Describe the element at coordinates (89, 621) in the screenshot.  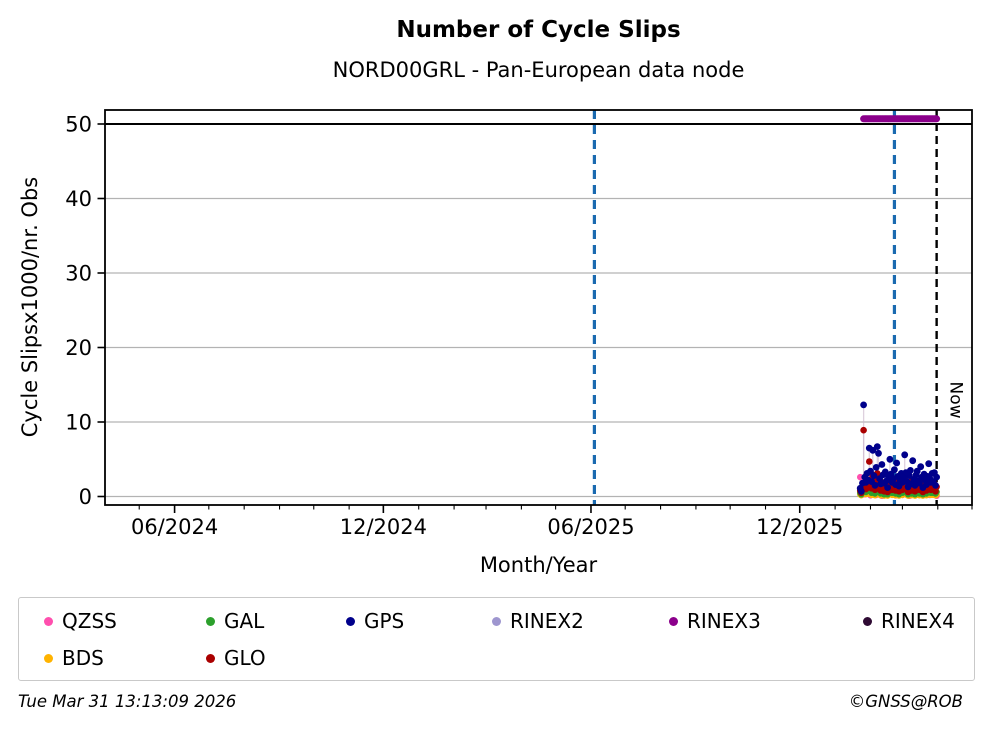
I see `legend-label: QZSS` at that location.